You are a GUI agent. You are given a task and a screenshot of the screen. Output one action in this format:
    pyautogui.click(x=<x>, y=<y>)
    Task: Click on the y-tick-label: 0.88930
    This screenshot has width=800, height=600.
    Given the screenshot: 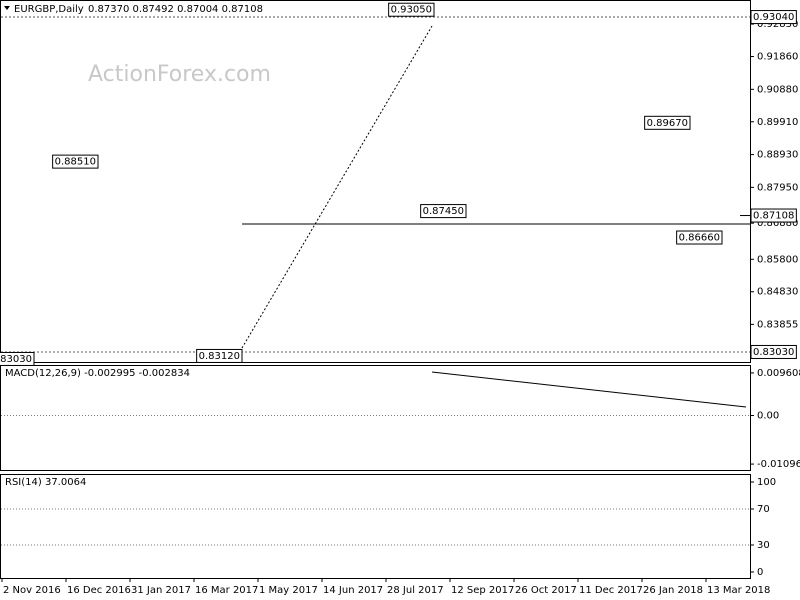 What is the action you would take?
    pyautogui.click(x=777, y=155)
    